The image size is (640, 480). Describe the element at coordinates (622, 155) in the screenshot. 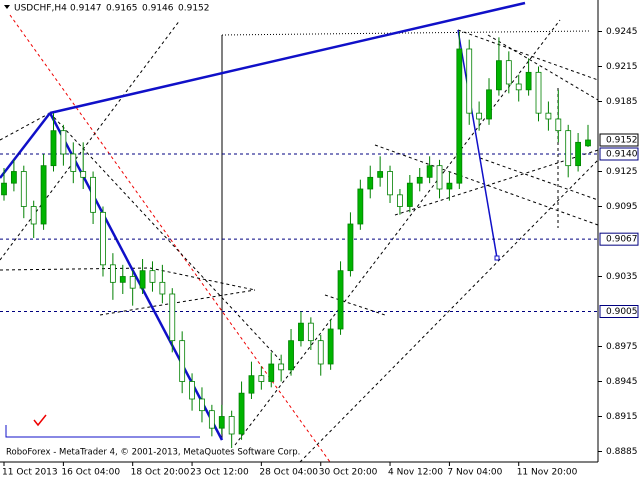

I see `level-label: 0.9140` at that location.